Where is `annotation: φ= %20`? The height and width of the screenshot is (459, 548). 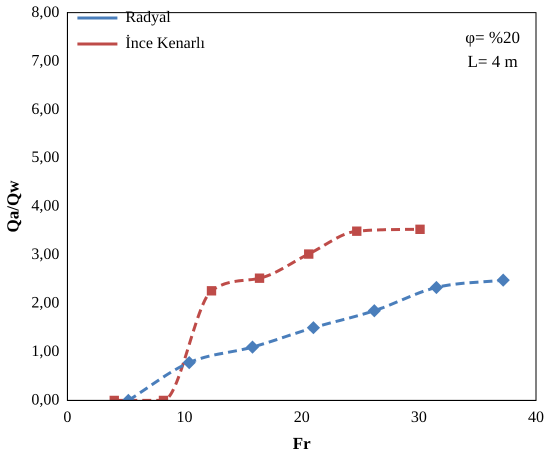
annotation: φ= %20 is located at coordinates (492, 38).